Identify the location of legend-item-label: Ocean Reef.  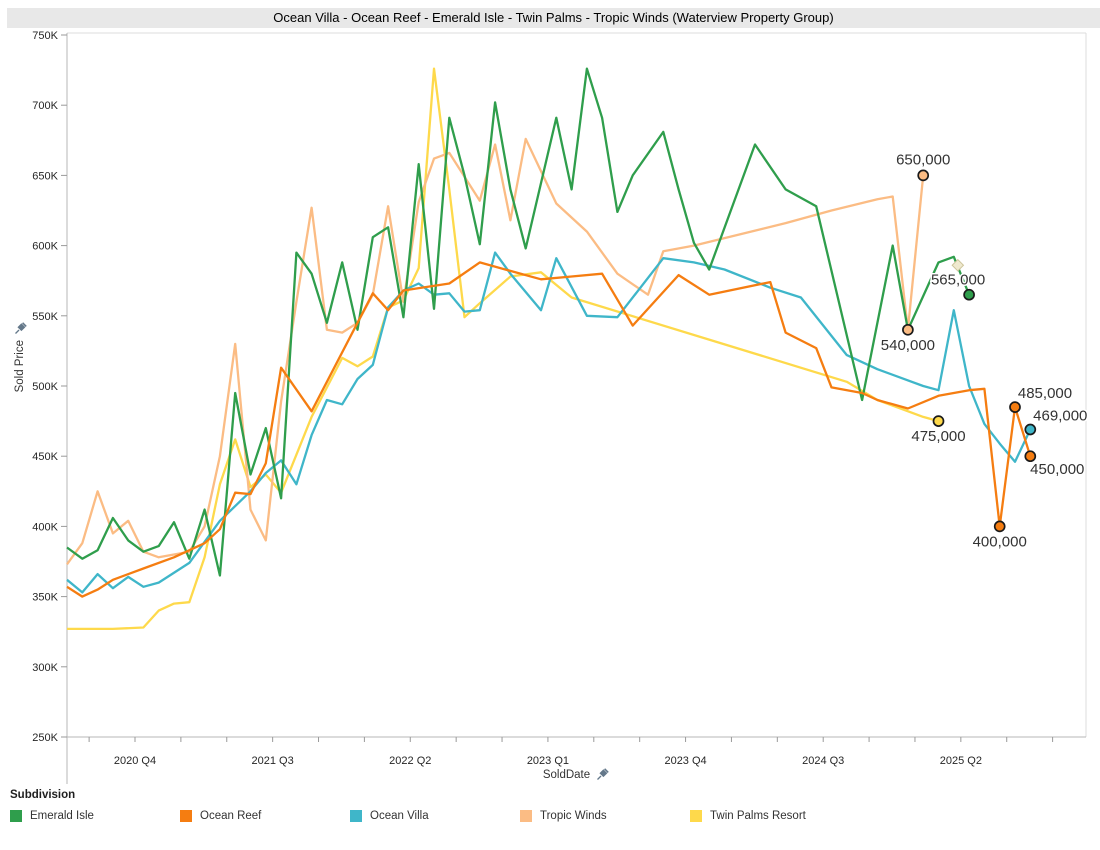
(231, 816).